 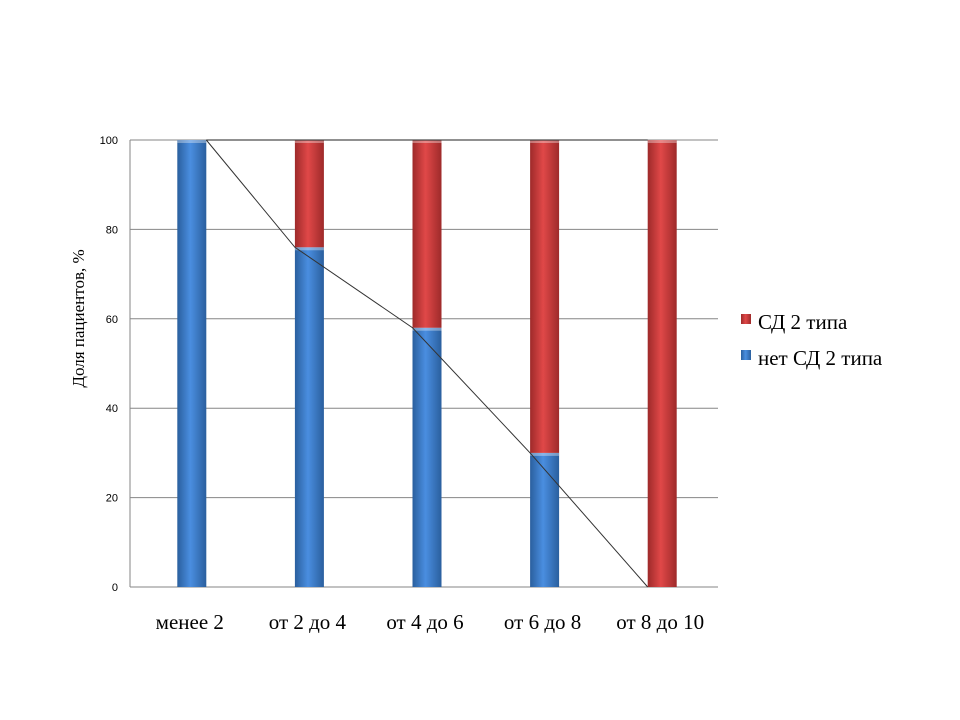 I want to click on y-tick-label: 80, so click(x=112, y=230).